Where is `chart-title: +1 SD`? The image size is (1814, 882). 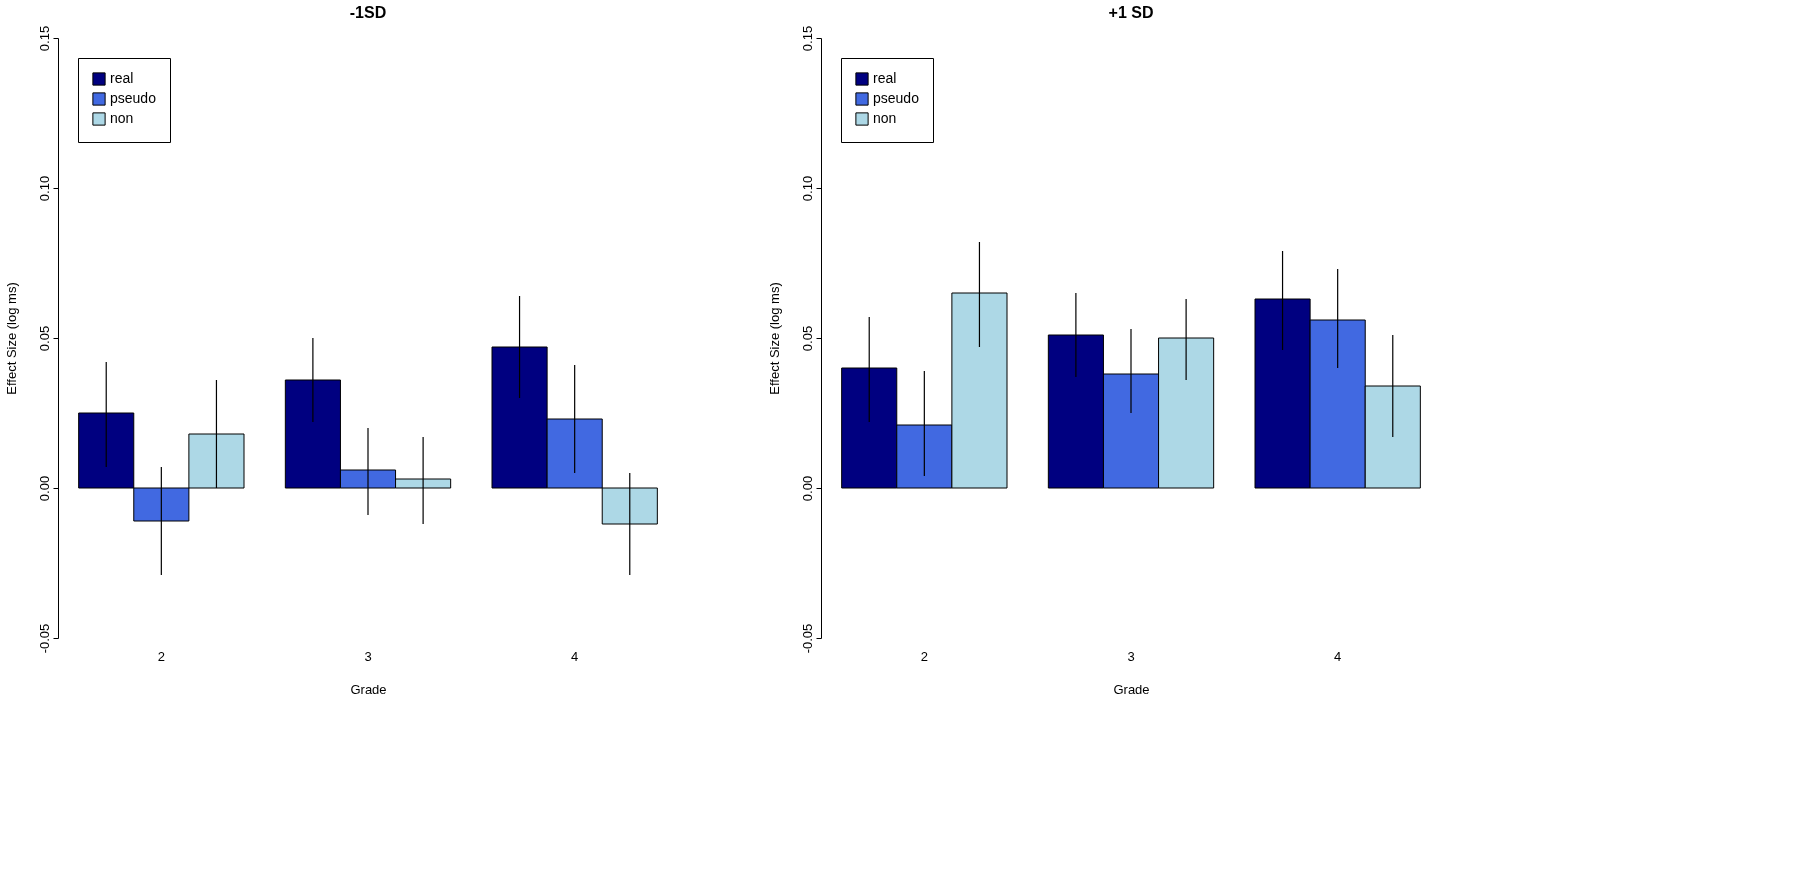
chart-title: +1 SD is located at coordinates (1131, 13).